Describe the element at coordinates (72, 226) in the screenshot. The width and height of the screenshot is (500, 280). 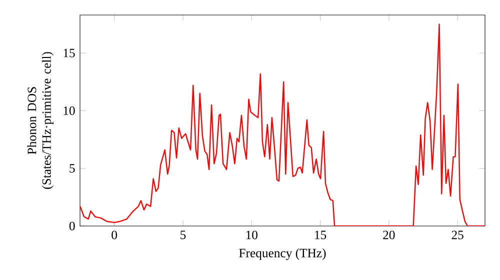
I see `y-tick-label: 0` at that location.